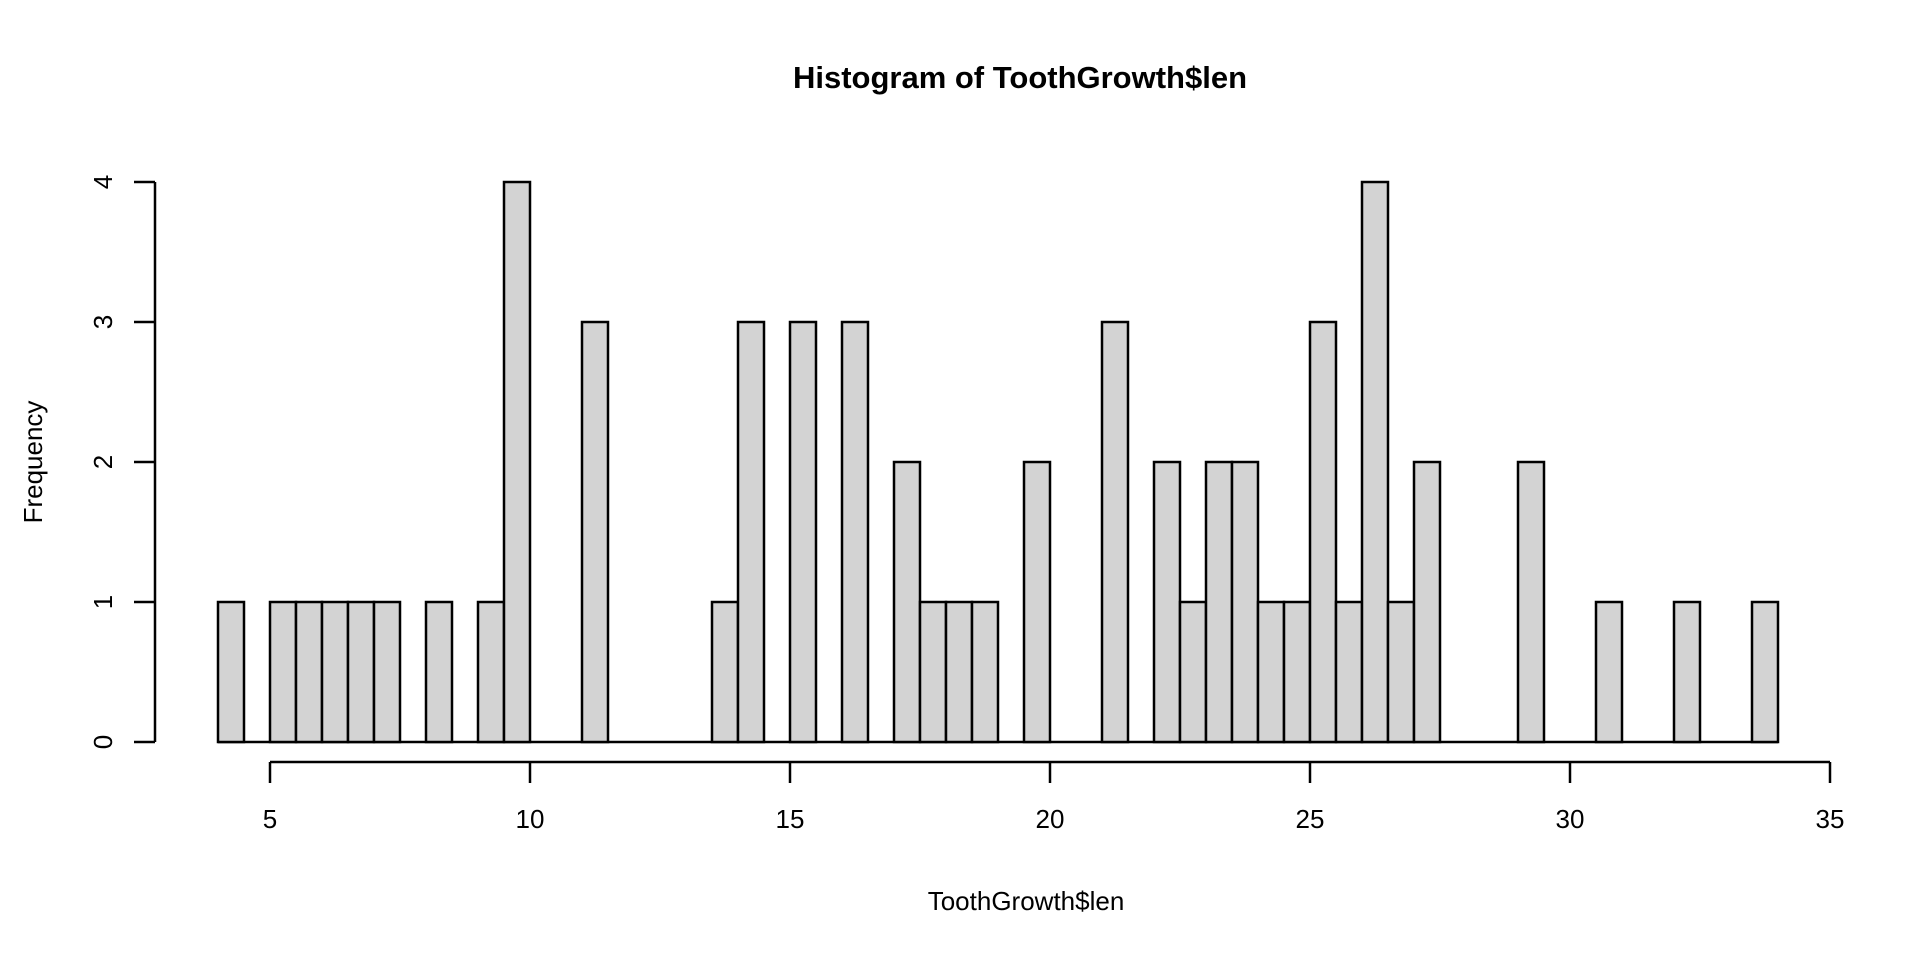  What do you see at coordinates (790, 819) in the screenshot?
I see `x-tick-label: 15` at bounding box center [790, 819].